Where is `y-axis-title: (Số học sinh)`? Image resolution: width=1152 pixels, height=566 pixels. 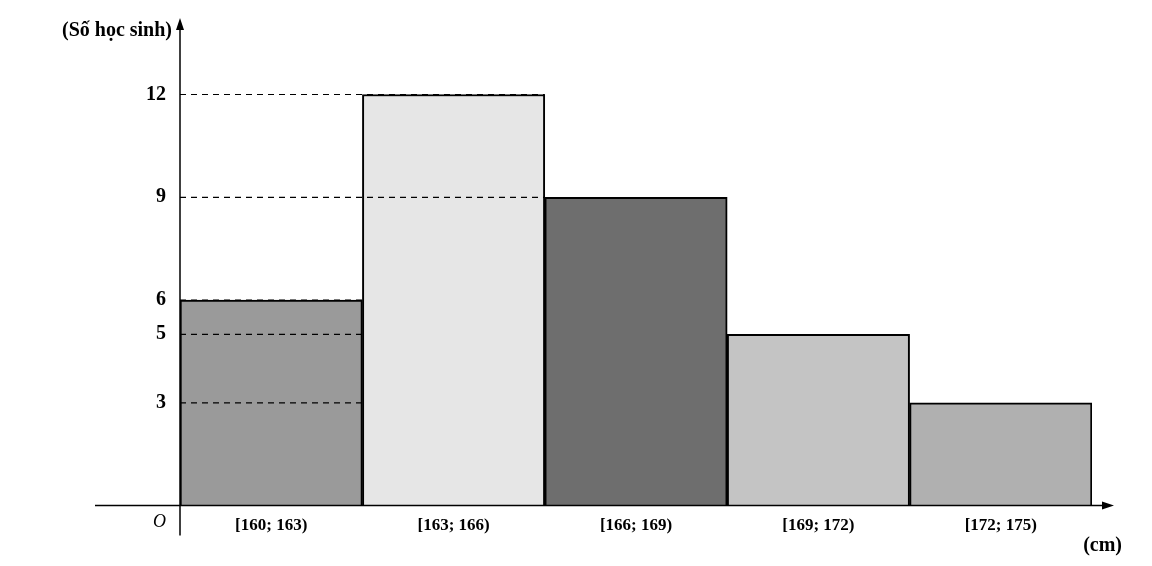 y-axis-title: (Số học sinh) is located at coordinates (116, 30).